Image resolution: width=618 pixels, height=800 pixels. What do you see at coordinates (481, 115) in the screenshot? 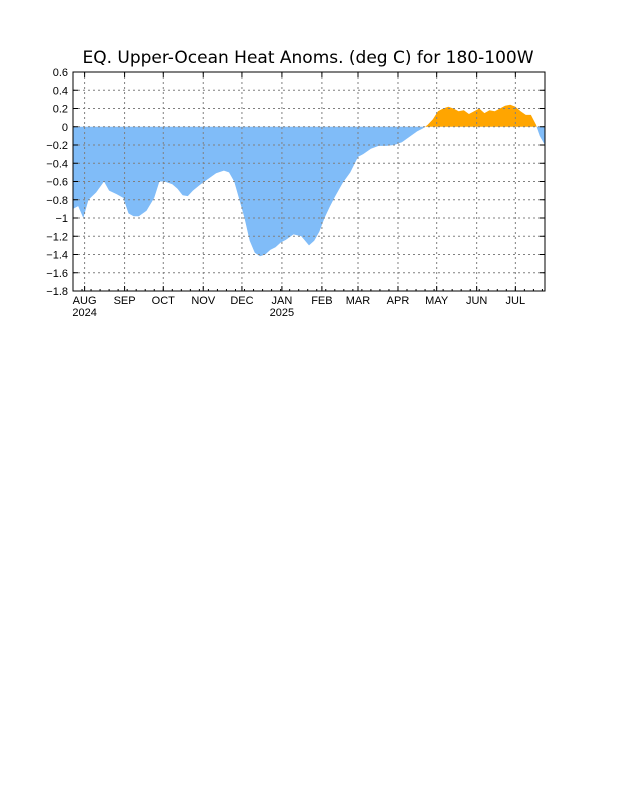
I see `positive-anomaly-area` at bounding box center [481, 115].